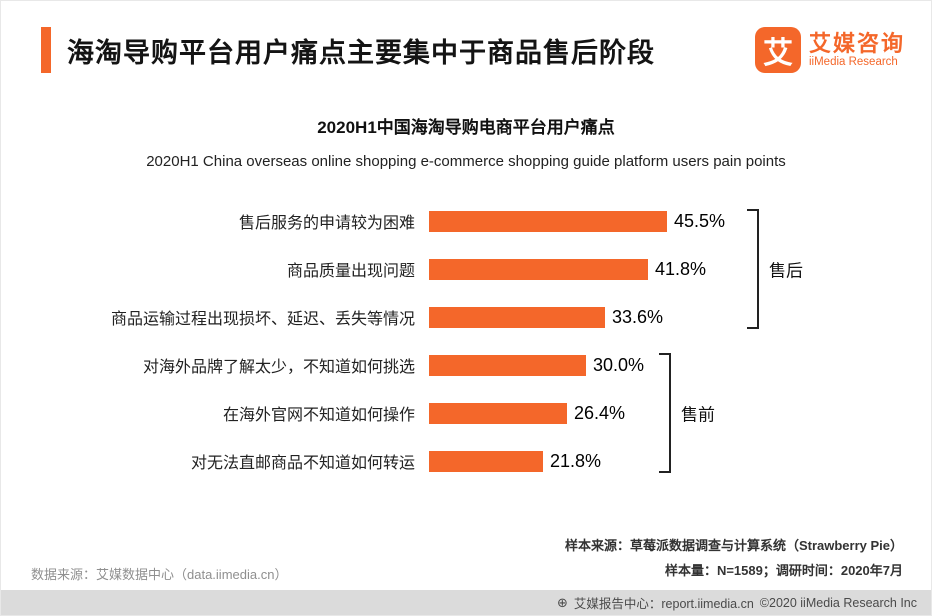  I want to click on pre-sale-bracket, so click(665, 413).